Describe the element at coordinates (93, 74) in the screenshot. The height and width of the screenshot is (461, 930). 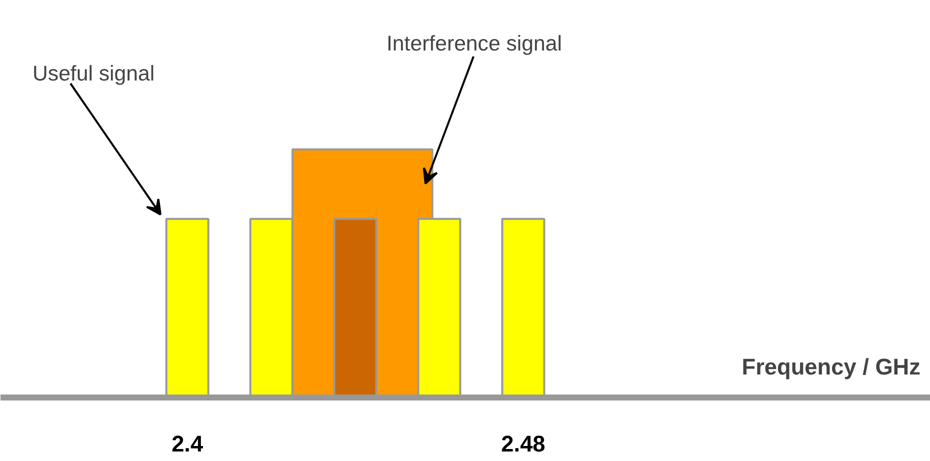
I see `text: Useful signal` at that location.